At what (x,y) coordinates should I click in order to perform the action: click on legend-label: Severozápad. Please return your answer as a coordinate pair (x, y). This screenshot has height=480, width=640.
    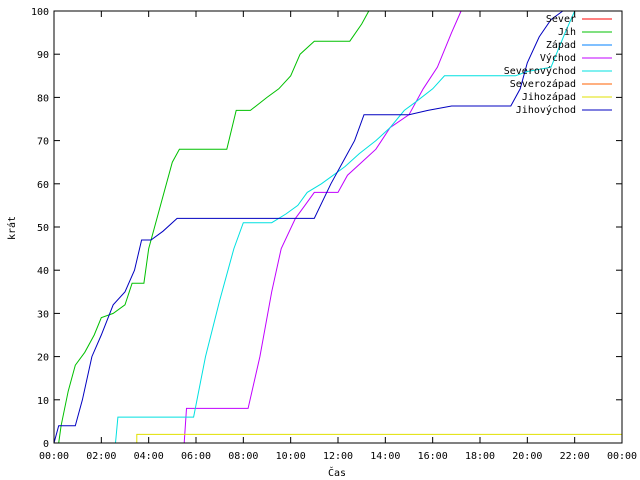
    Looking at the image, I should click on (543, 84).